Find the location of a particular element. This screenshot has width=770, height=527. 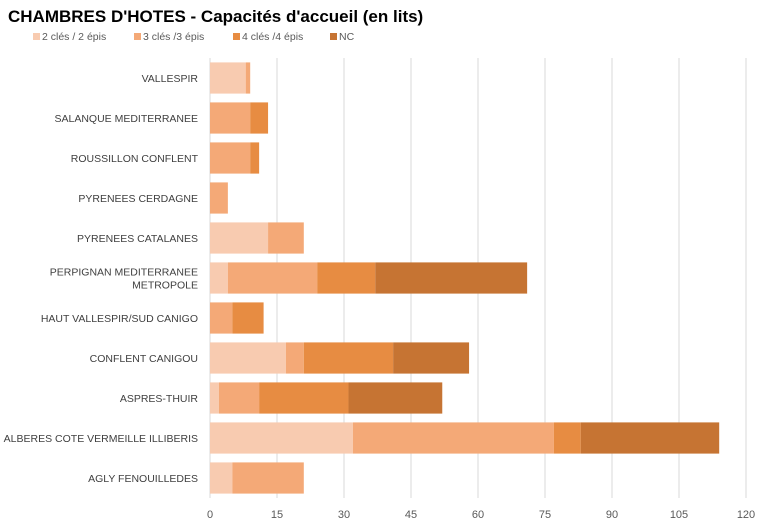

bar-vallespir-2-cles-2-epis is located at coordinates (228, 78).